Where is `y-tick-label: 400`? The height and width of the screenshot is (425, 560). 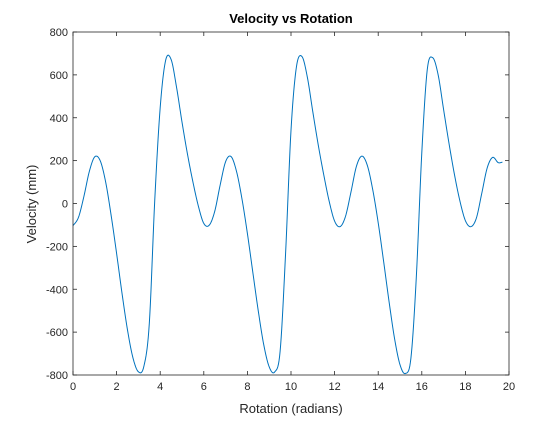 y-tick-label: 400 is located at coordinates (59, 119).